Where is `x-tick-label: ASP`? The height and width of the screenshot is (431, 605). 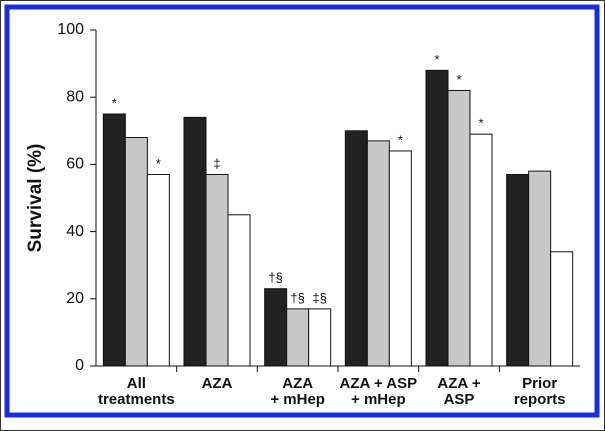
x-tick-label: ASP is located at coordinates (459, 399).